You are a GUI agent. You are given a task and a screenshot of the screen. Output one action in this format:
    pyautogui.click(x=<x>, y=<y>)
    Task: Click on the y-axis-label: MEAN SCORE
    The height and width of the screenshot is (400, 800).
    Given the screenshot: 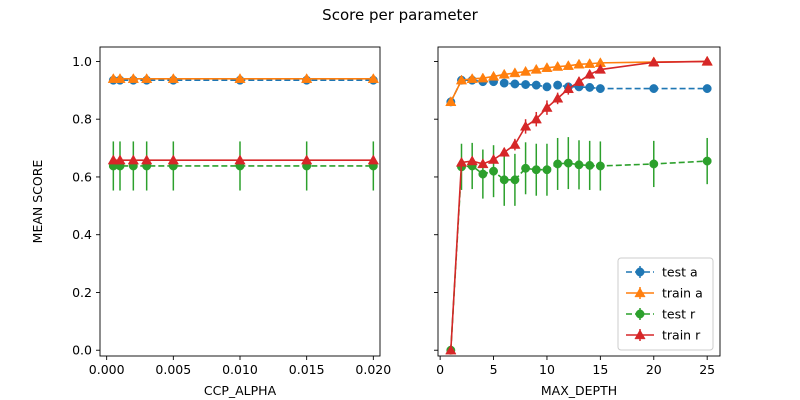 What is the action you would take?
    pyautogui.click(x=37, y=202)
    